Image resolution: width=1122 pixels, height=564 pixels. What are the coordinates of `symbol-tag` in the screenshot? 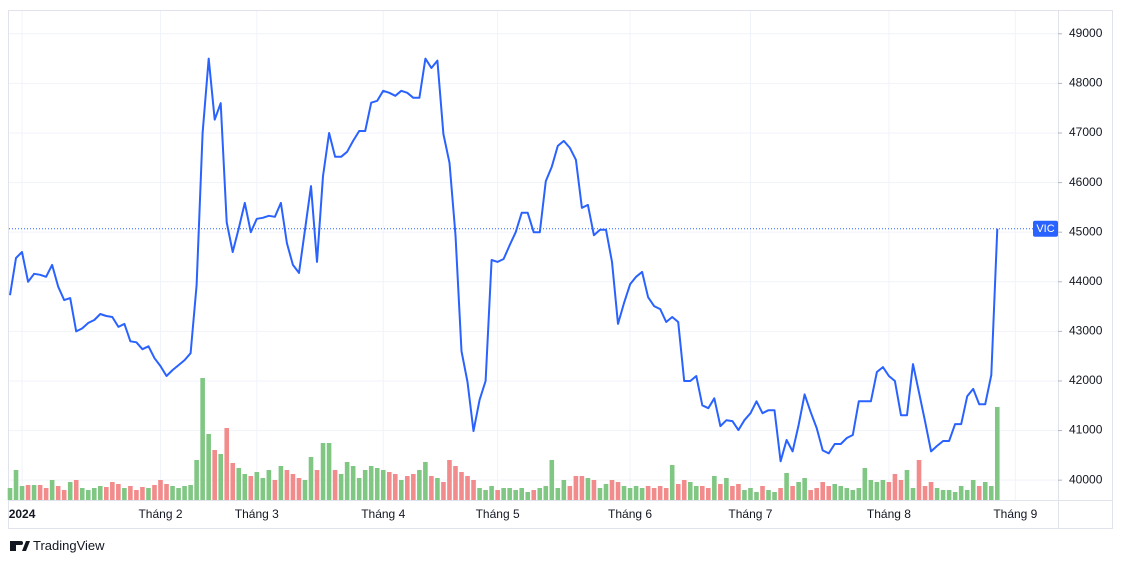 It's located at (1045, 228).